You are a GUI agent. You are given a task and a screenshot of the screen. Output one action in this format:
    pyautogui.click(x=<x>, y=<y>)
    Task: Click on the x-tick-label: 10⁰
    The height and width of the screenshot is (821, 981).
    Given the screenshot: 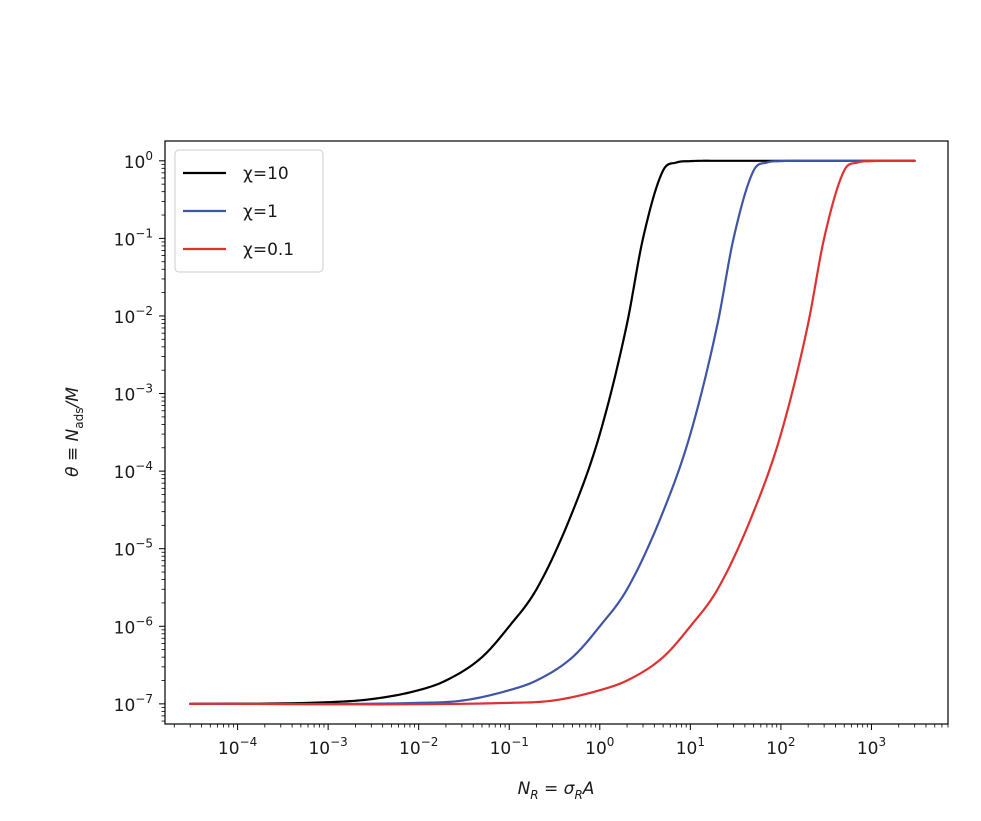 What is the action you would take?
    pyautogui.click(x=599, y=747)
    